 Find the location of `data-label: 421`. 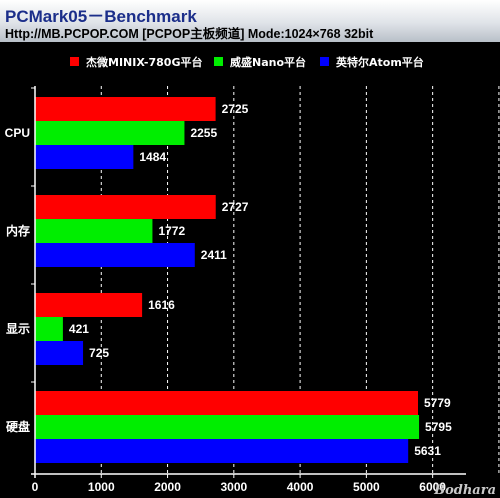

data-label: 421 is located at coordinates (79, 329).